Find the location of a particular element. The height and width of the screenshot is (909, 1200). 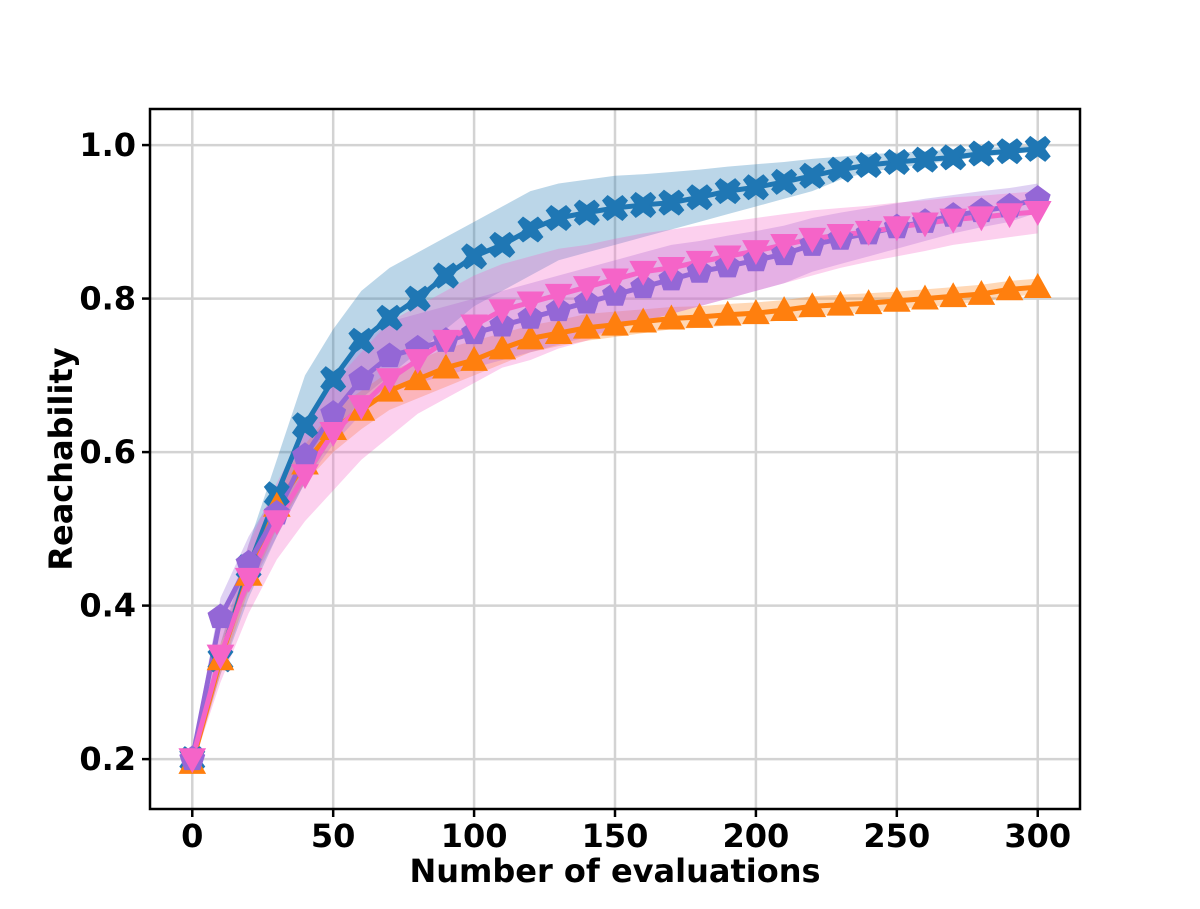

x-tick-label: 300 is located at coordinates (1037, 836).